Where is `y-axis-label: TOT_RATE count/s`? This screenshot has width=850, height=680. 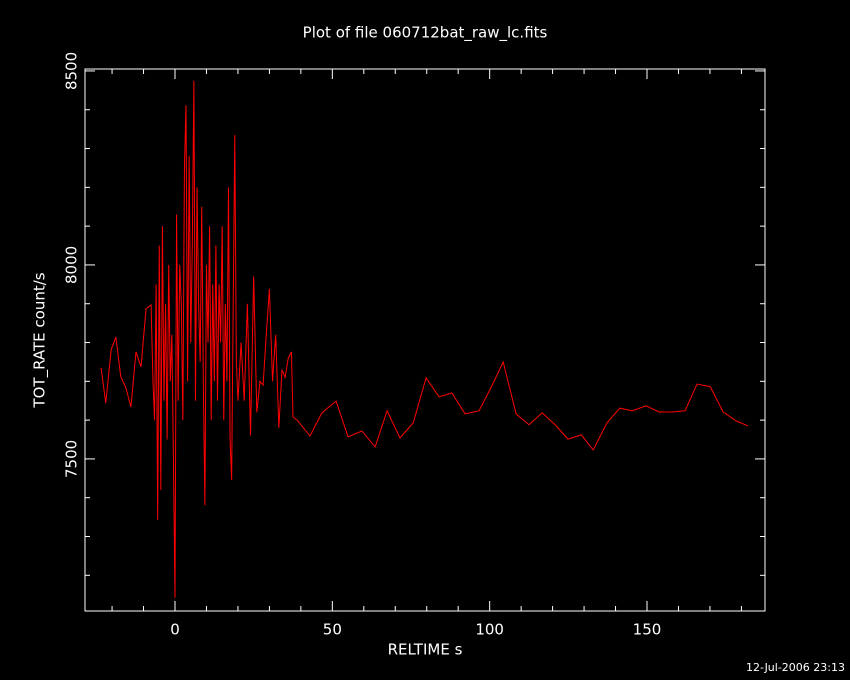
y-axis-label: TOT_RATE count/s is located at coordinates (40, 340).